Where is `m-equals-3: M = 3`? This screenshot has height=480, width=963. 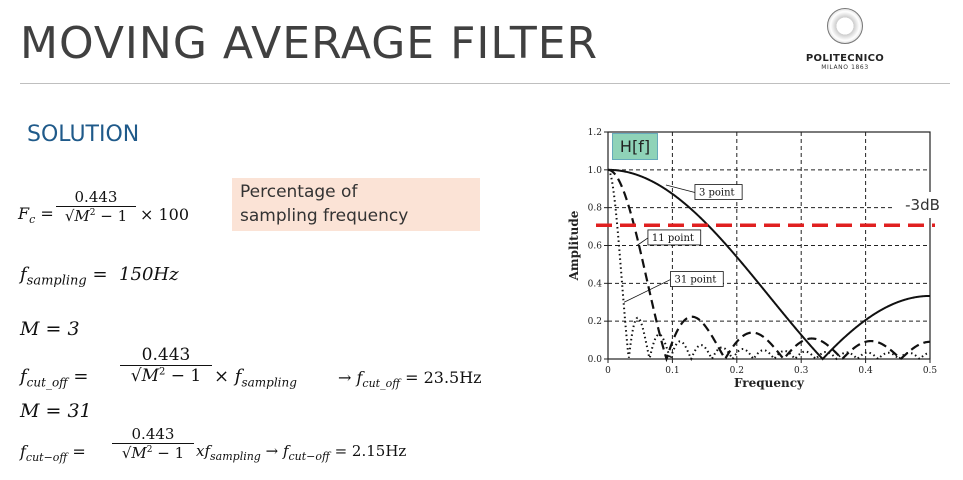 m-equals-3: M = 3 is located at coordinates (50, 329).